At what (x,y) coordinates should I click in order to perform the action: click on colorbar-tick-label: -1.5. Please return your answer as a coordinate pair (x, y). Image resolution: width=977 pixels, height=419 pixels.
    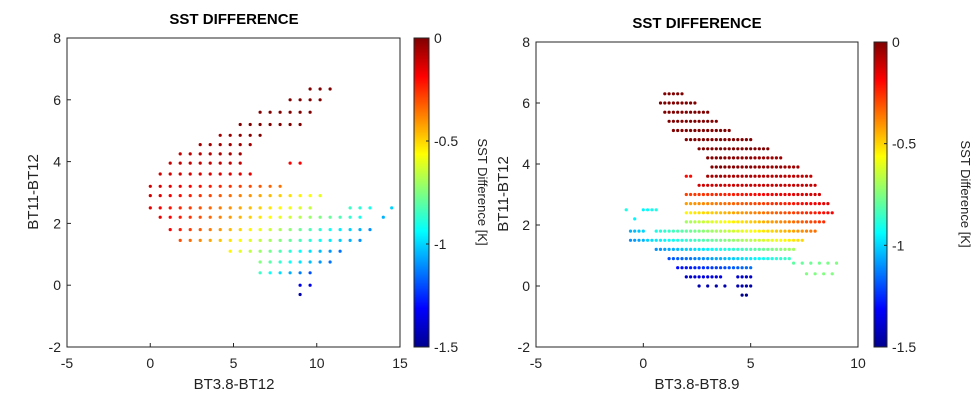
    Looking at the image, I should click on (446, 347).